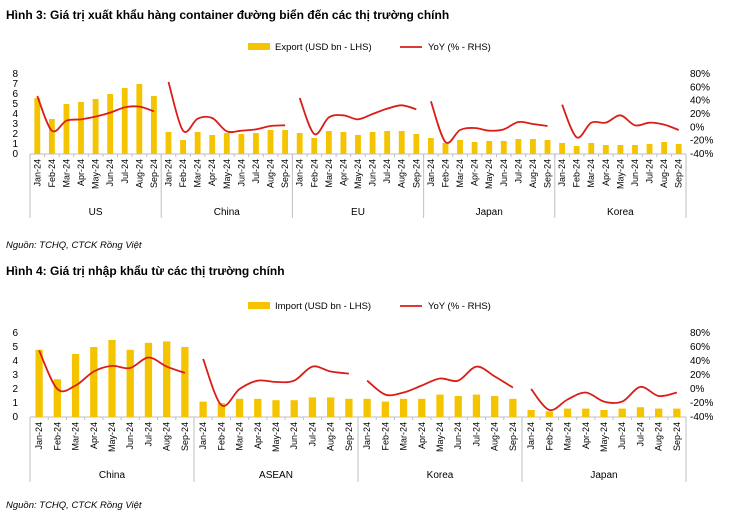 This screenshot has width=730, height=522. I want to click on c1-right-tick: 80%, so click(700, 74).